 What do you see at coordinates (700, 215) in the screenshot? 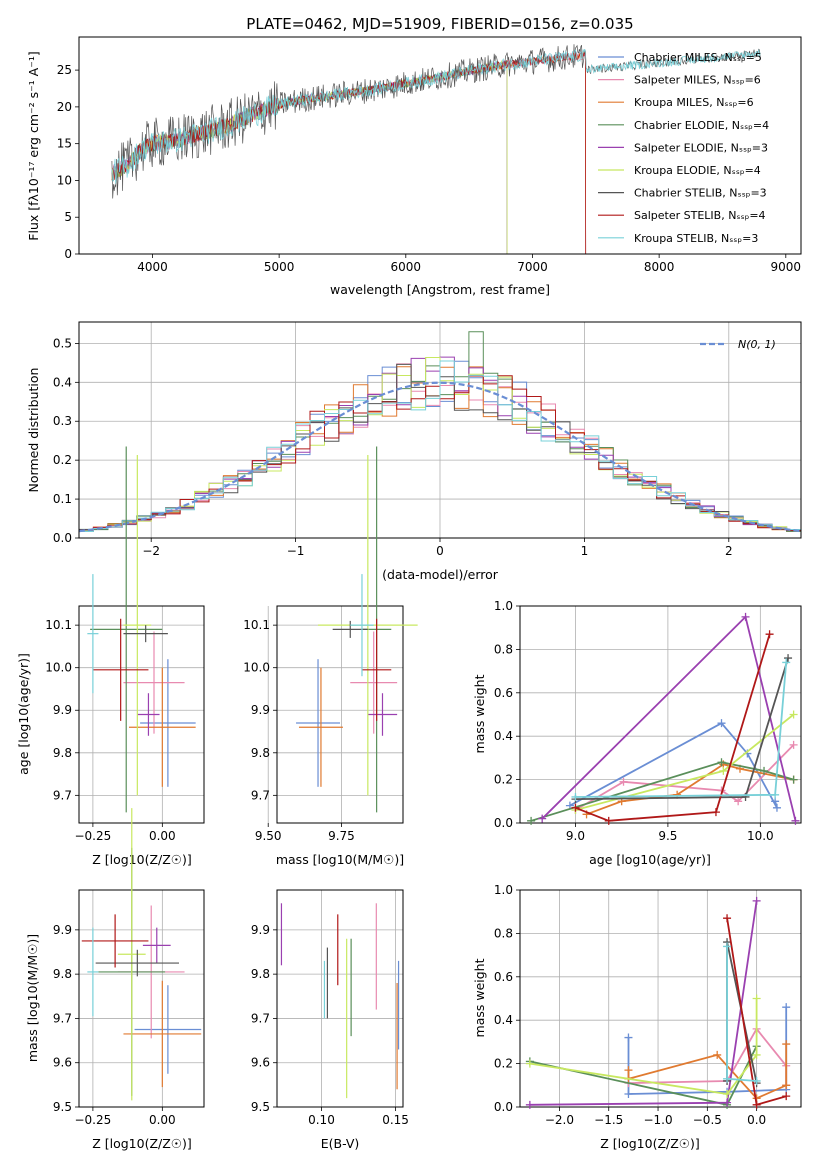
I see `legend-label-salpeter_stelib: Salpeter STELIB, Nₛₛₚ=4` at bounding box center [700, 215].